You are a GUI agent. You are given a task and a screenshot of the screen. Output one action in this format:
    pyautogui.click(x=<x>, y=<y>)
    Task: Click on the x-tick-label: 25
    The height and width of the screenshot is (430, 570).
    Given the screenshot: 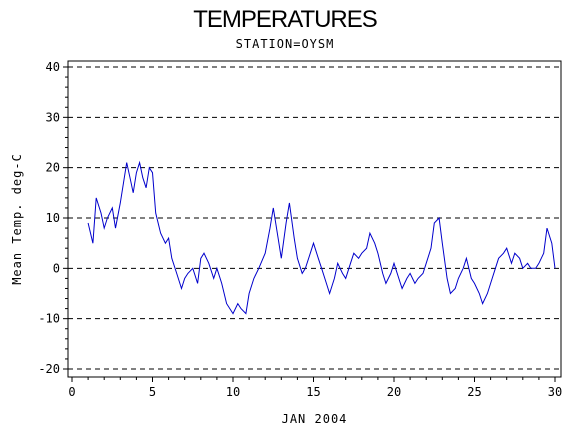 What is the action you would take?
    pyautogui.click(x=474, y=392)
    